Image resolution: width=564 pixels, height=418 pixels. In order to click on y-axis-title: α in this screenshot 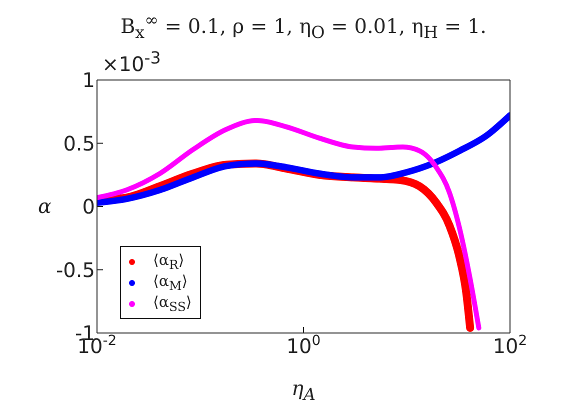, I will do `click(45, 206)`.